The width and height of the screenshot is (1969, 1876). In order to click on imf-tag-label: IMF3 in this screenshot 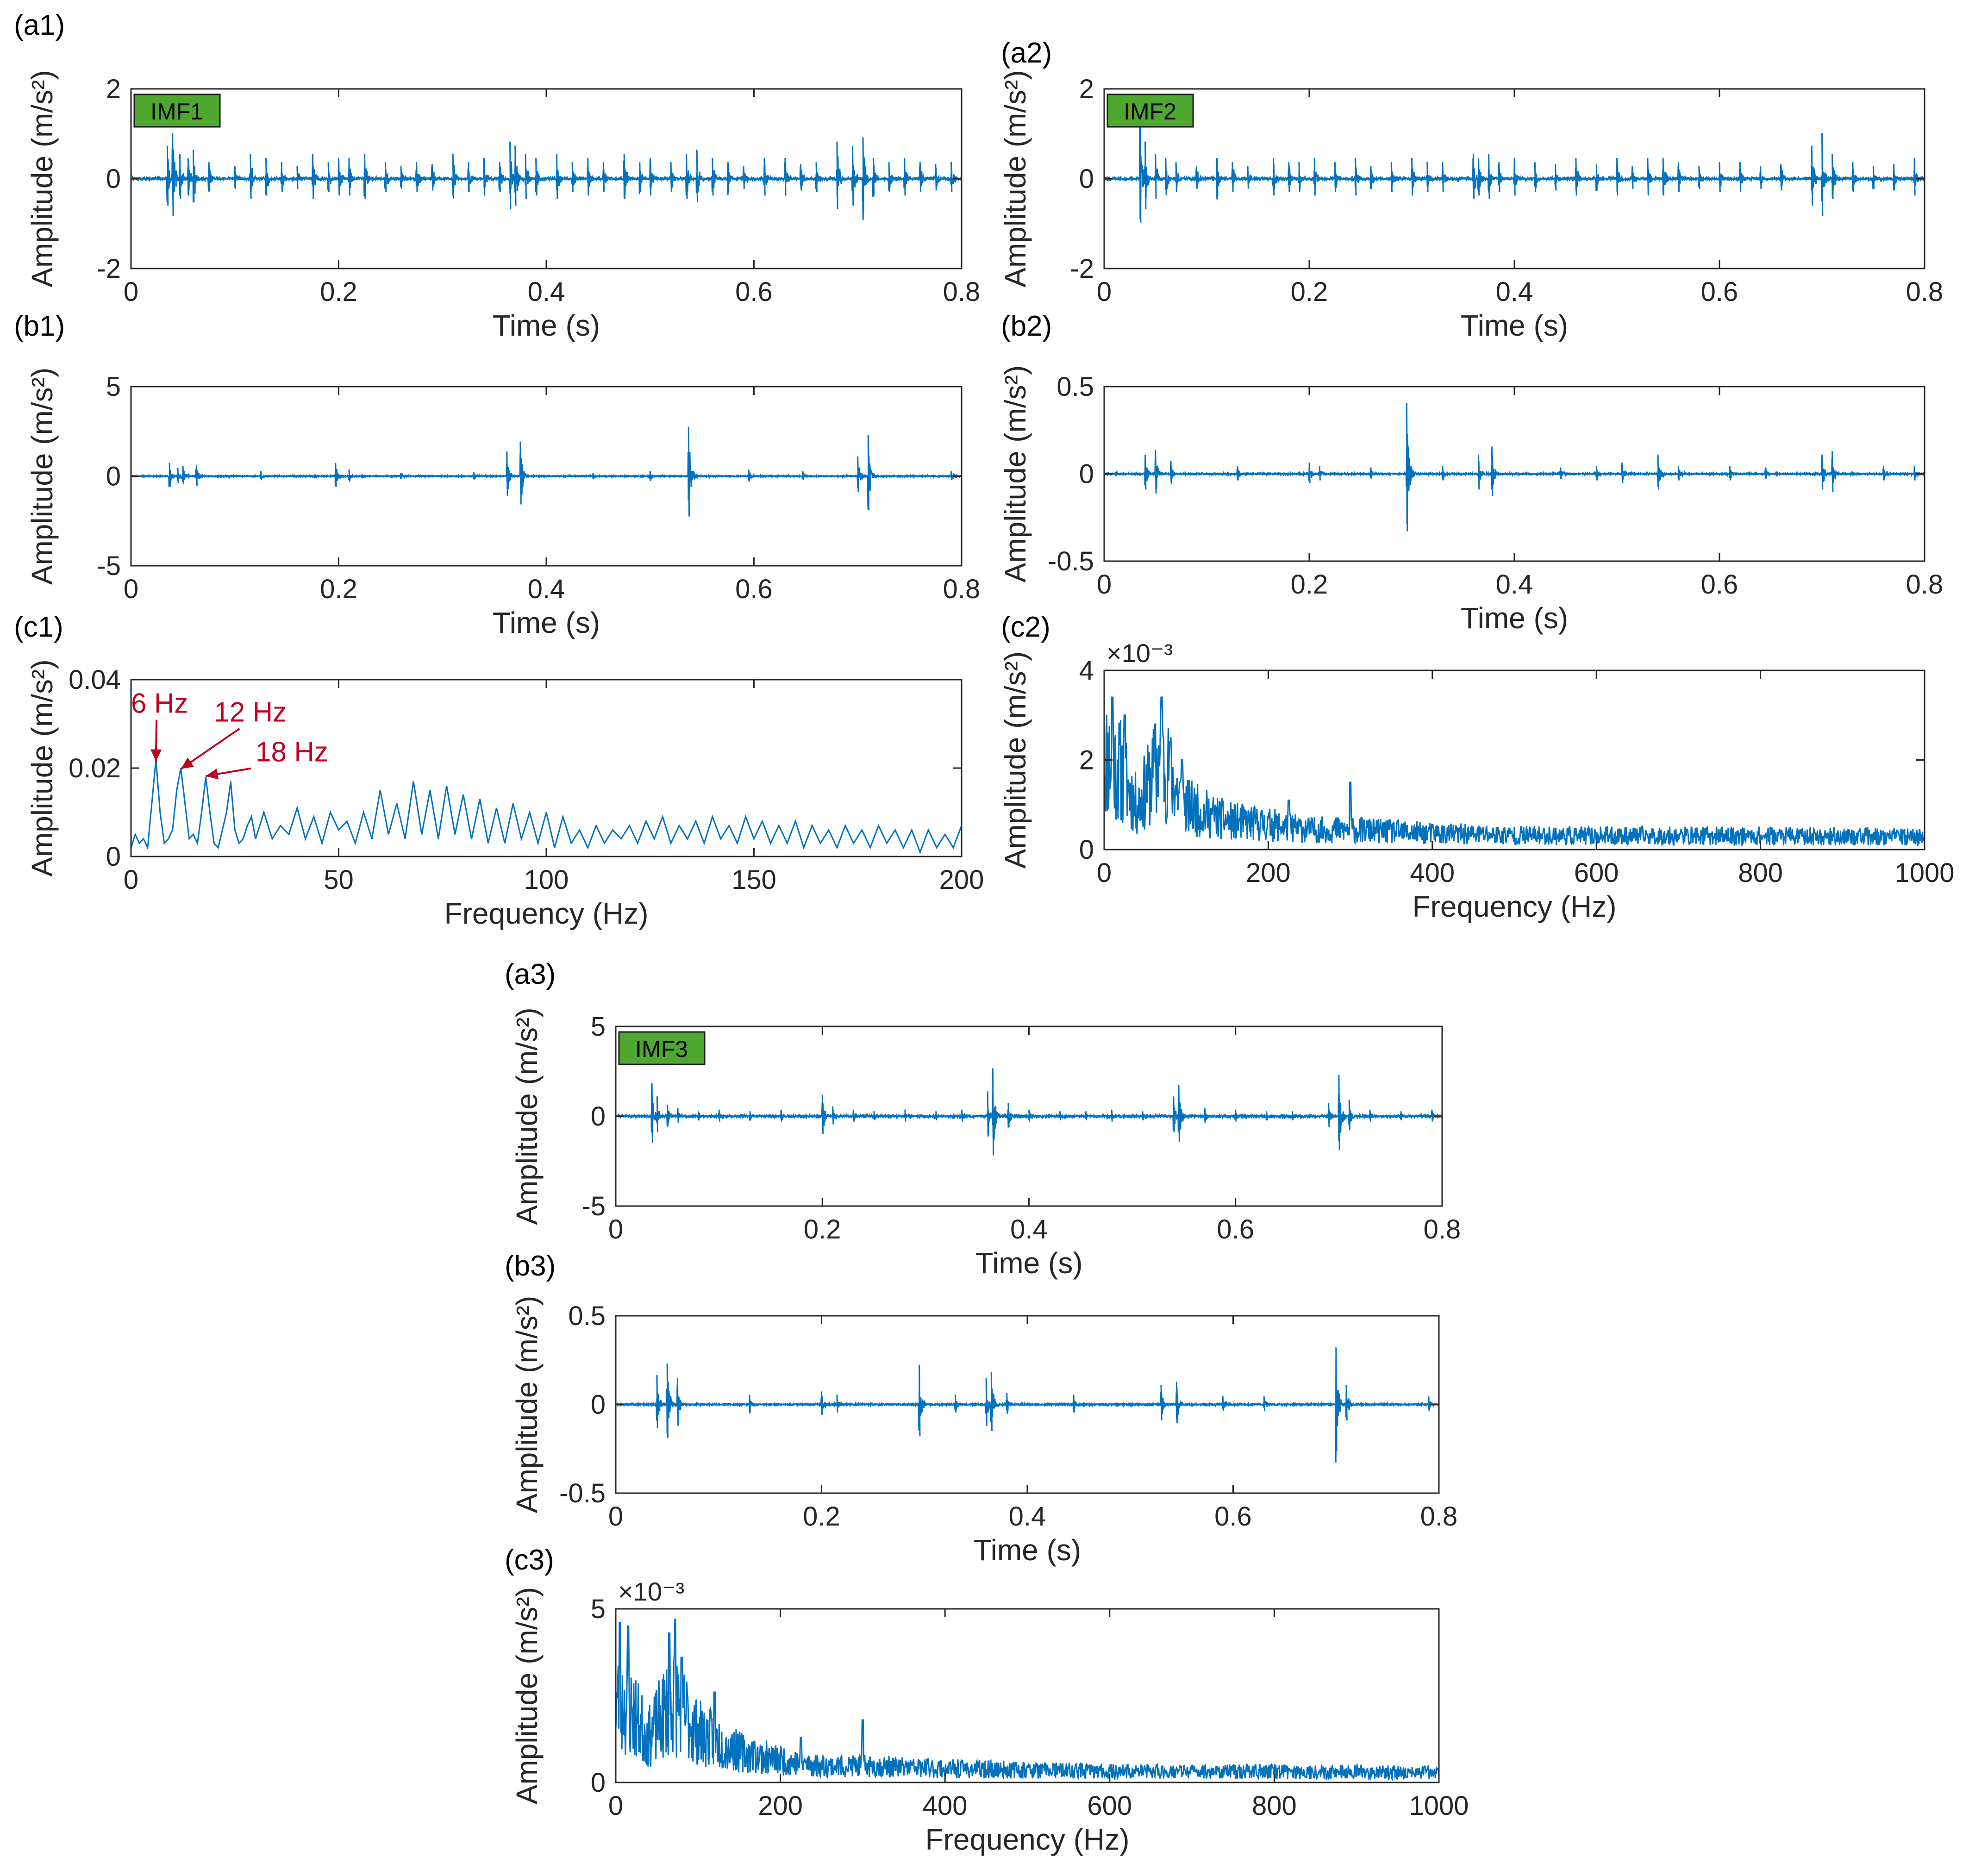, I will do `click(661, 1049)`.